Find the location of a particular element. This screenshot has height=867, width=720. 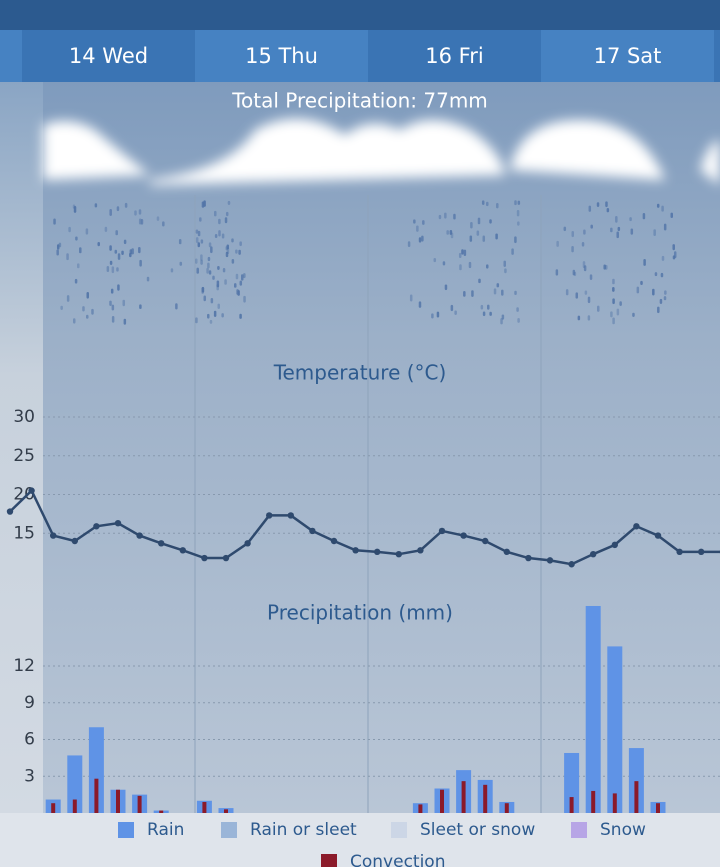

day-tab: 16 Fri is located at coordinates (454, 56).